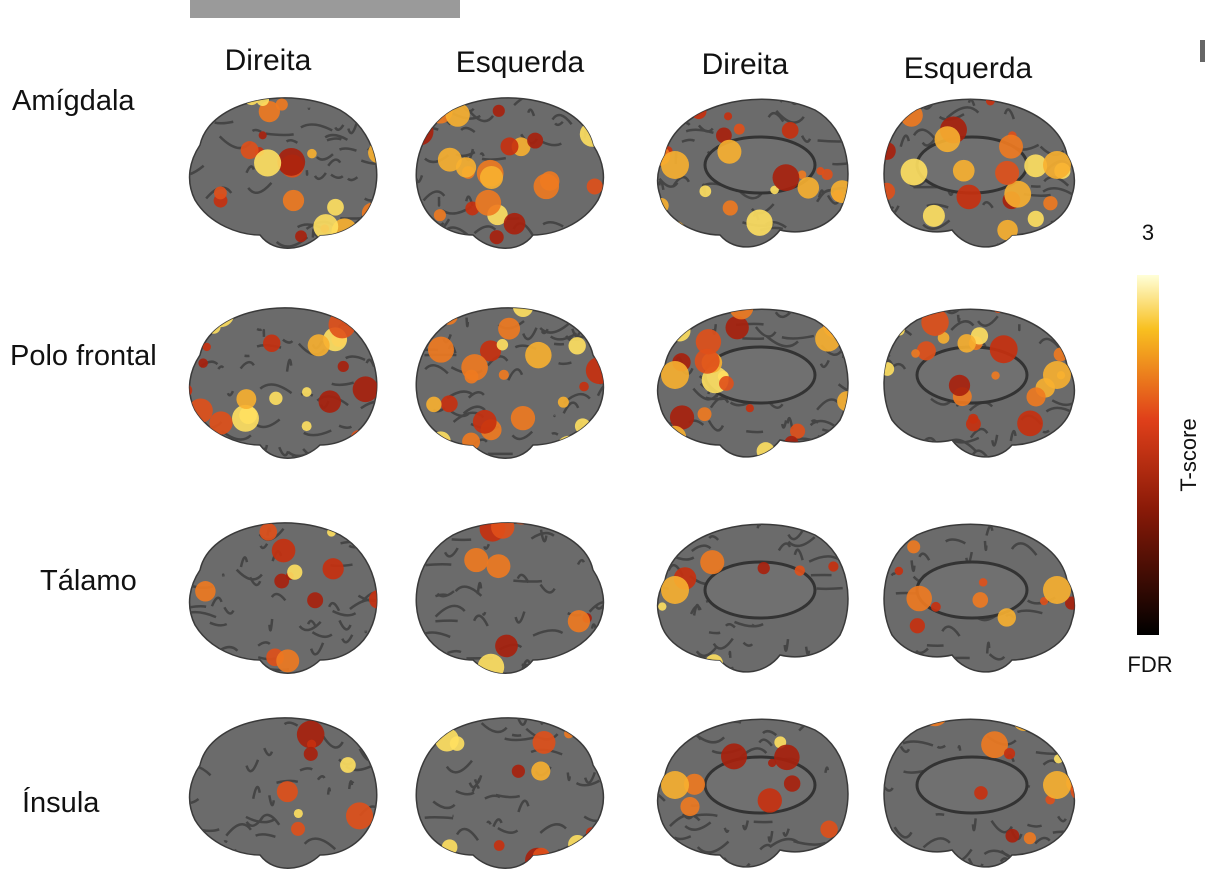  I want to click on corpus-callosum, so click(760, 590).